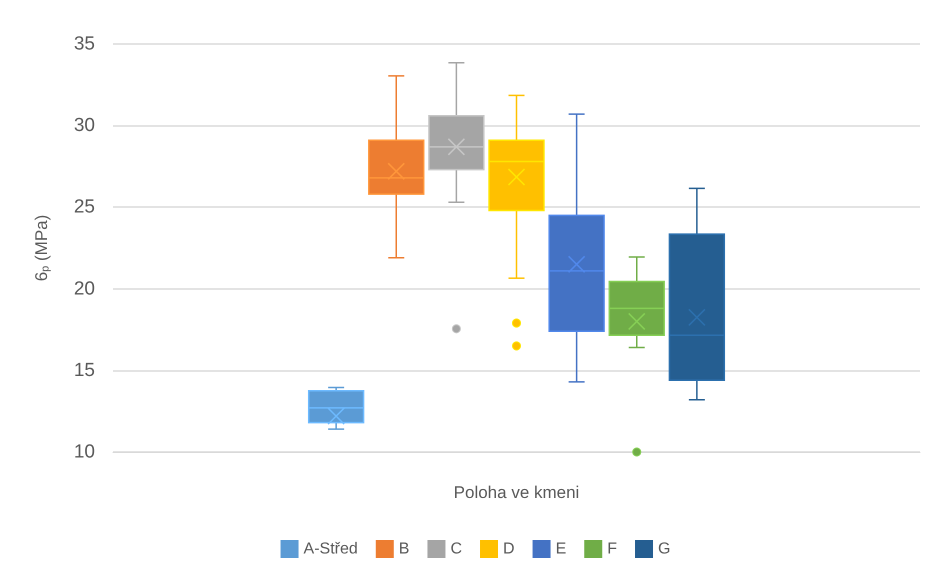  I want to click on legend-label: C, so click(456, 549).